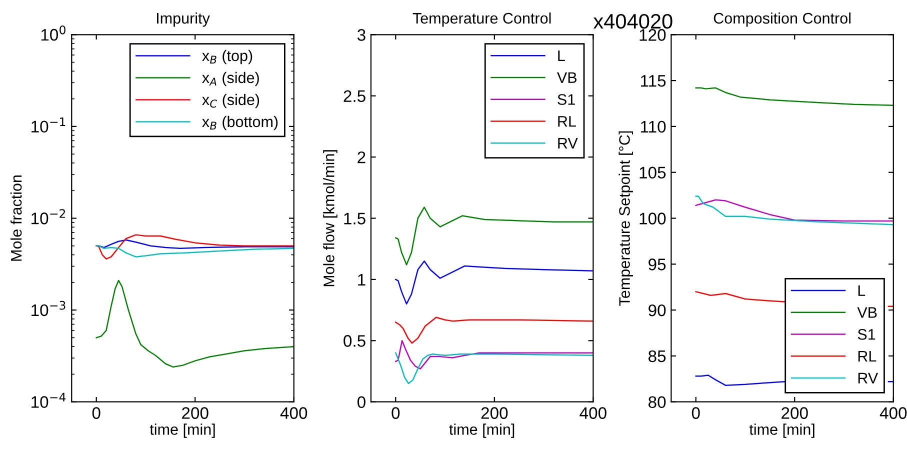 The height and width of the screenshot is (450, 907). Describe the element at coordinates (361, 402) in the screenshot. I see `y-tick-label: 0` at that location.